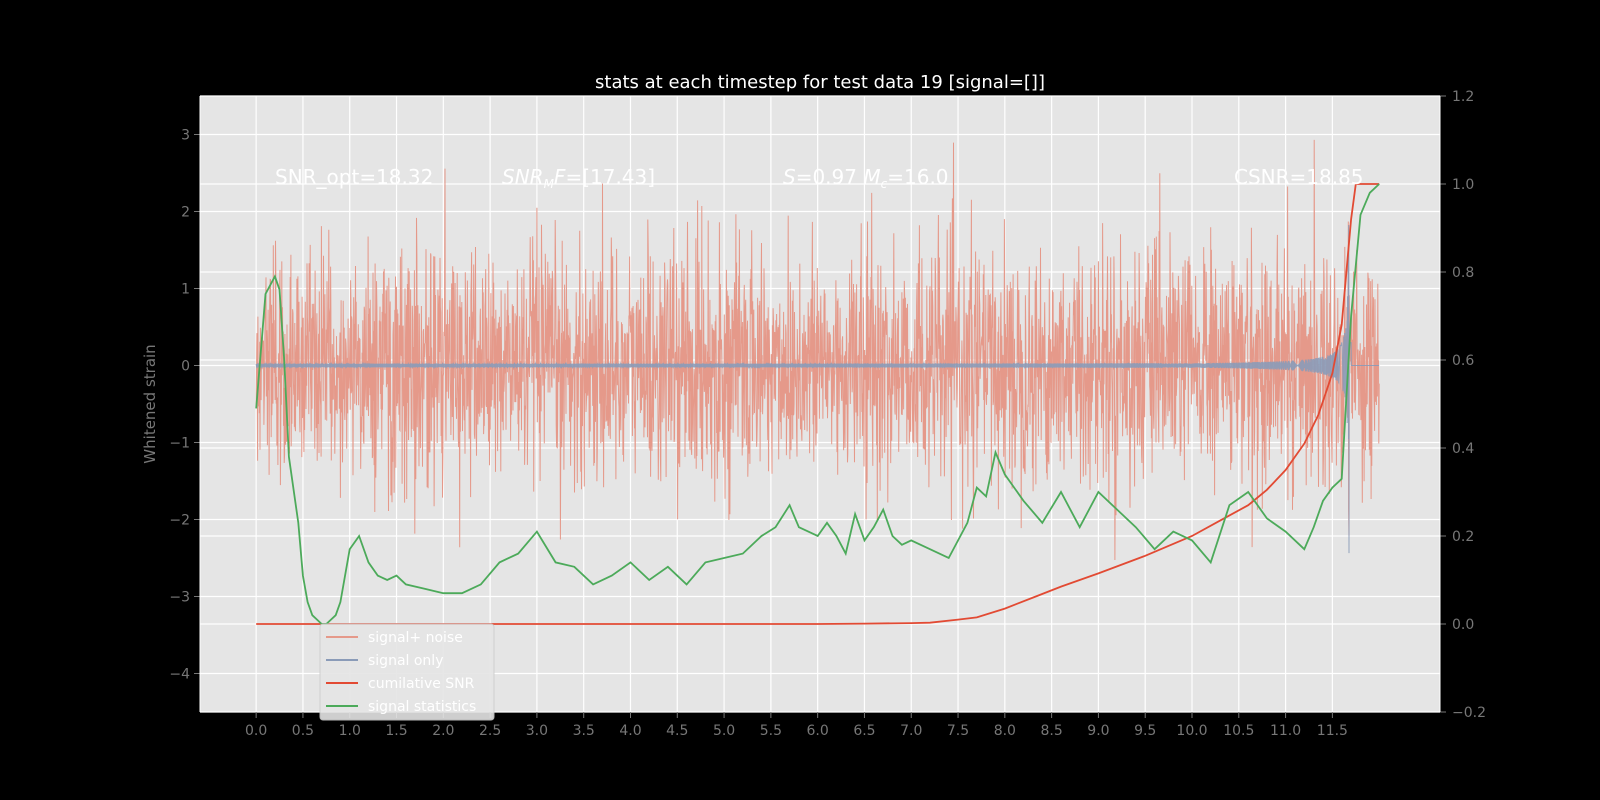 This screenshot has height=800, width=1600. What do you see at coordinates (415, 638) in the screenshot?
I see `legend-label: signal+ noise` at bounding box center [415, 638].